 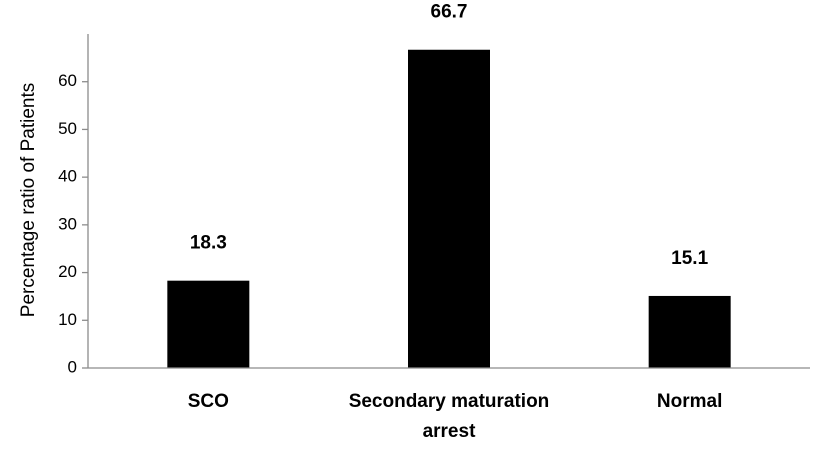 I want to click on data-label: 18.3, so click(x=208, y=243).